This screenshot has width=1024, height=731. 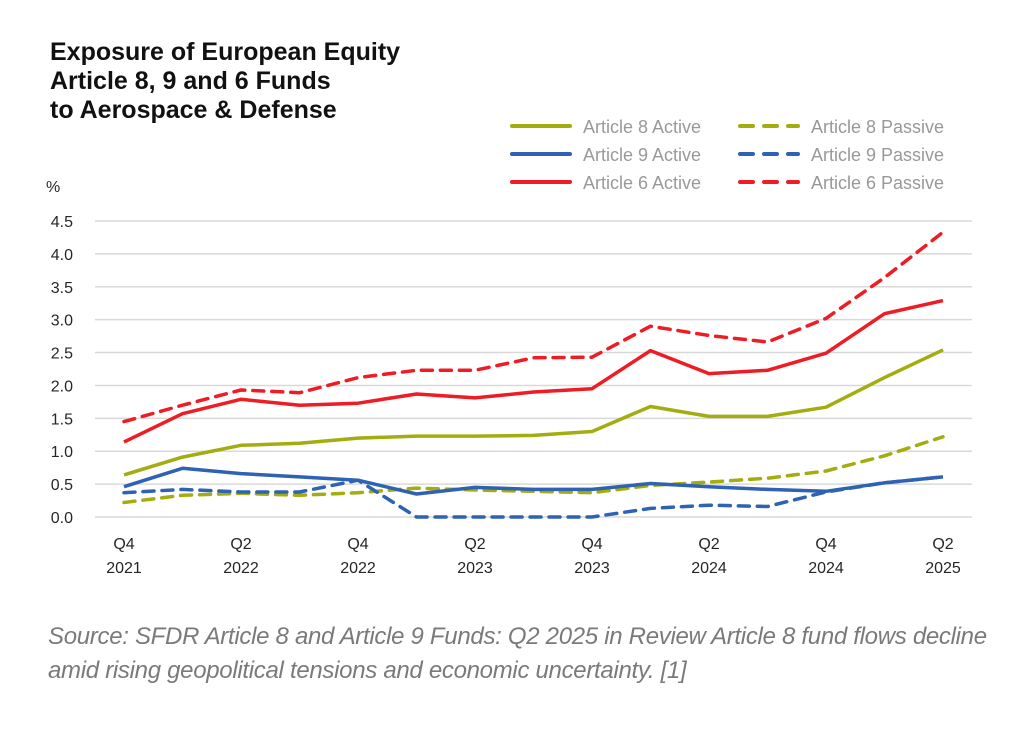 I want to click on chart-title-line-3: to Aerospace & Defense, so click(x=193, y=110).